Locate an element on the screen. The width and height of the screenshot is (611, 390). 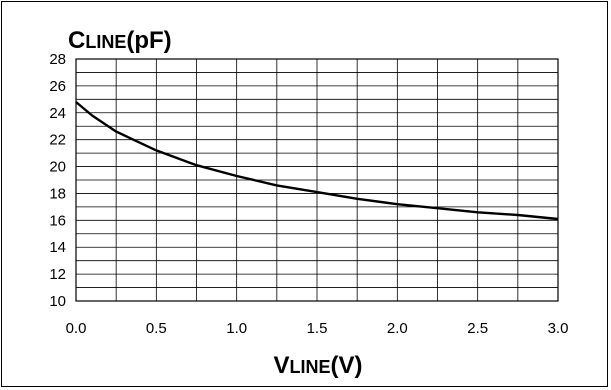
y-tick-labels: 28 26 24 22 20 18 16 14 12 10 is located at coordinates (57, 180).